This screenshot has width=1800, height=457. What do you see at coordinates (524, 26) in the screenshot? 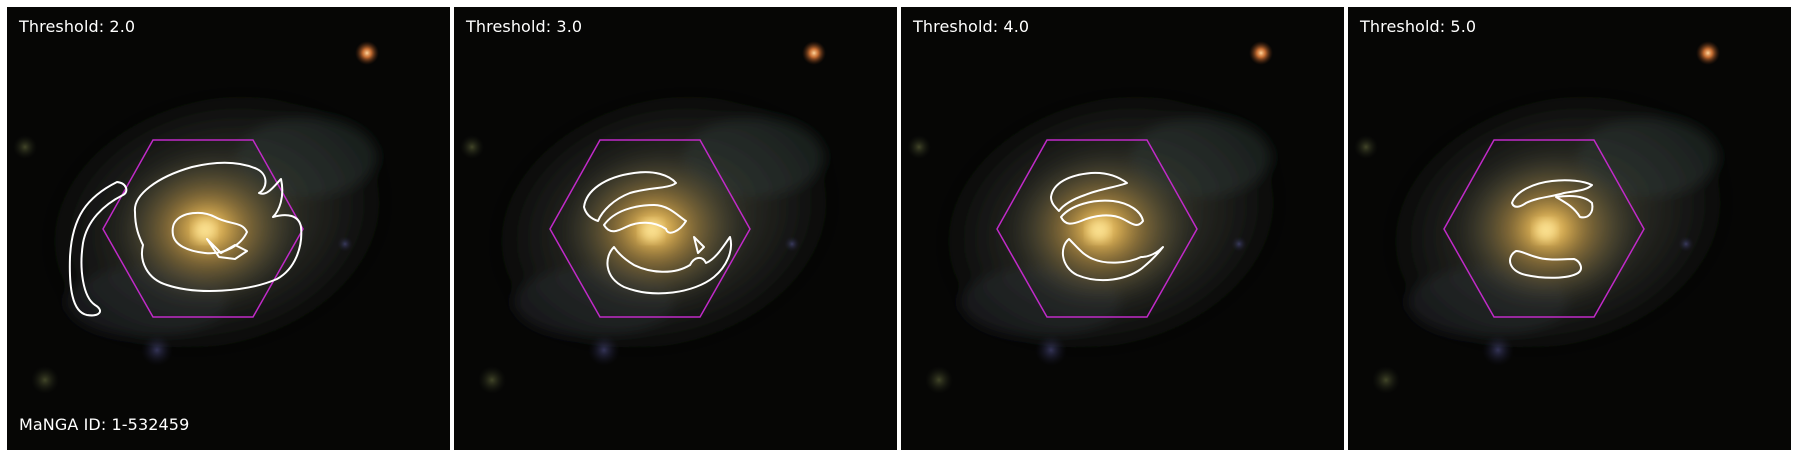
I see `threshold-label: Threshold: 3.0` at bounding box center [524, 26].